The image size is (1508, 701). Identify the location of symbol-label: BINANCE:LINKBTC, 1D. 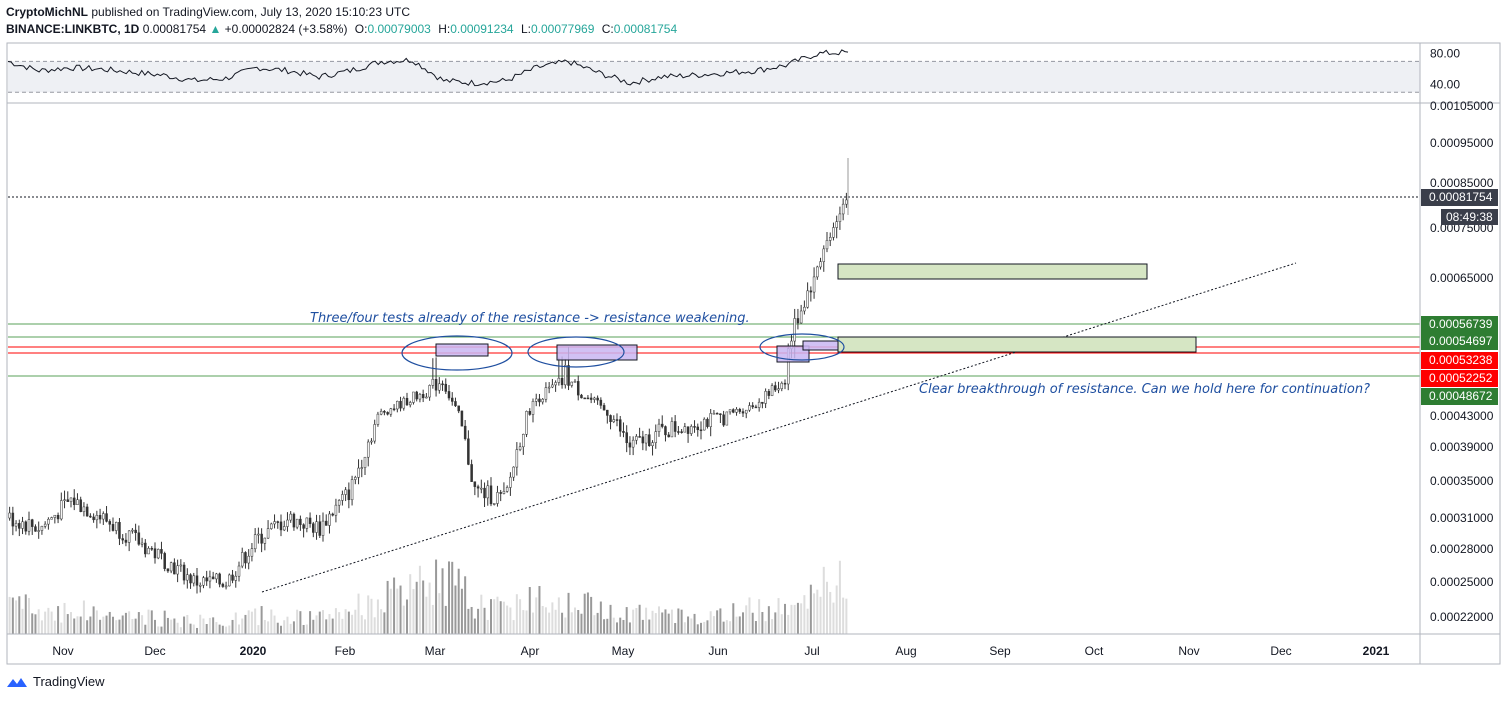
(73, 29).